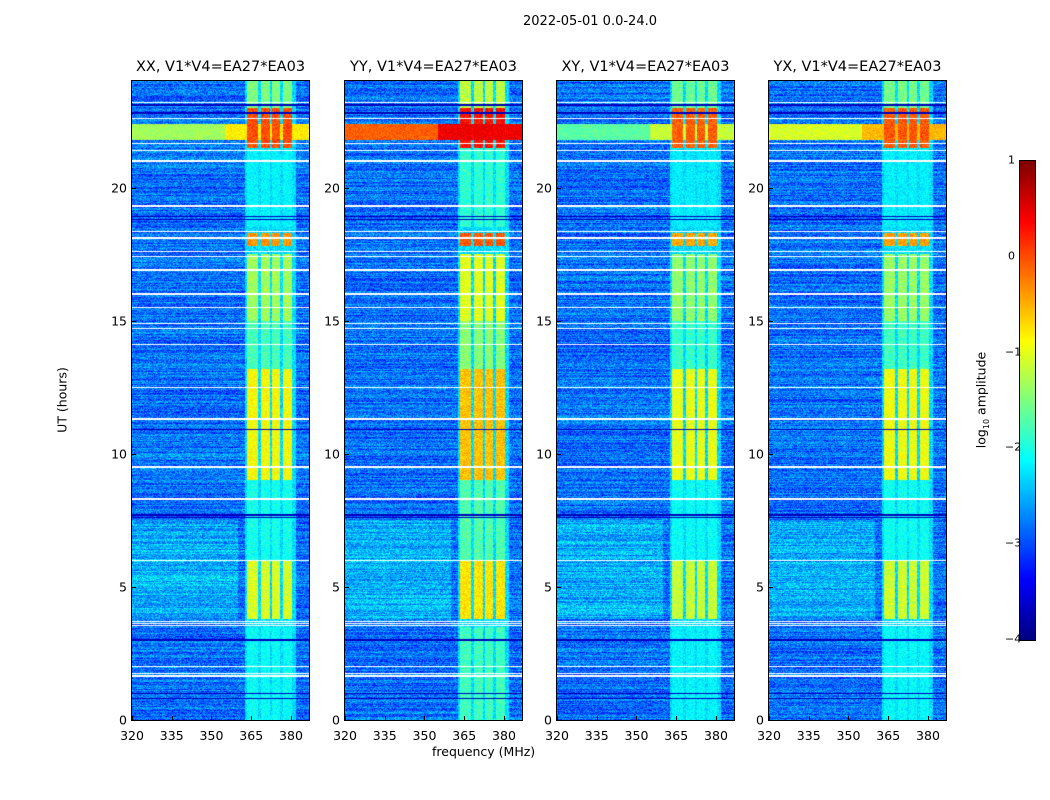  I want to click on x-axis-label: frequency (MHz), so click(484, 751).